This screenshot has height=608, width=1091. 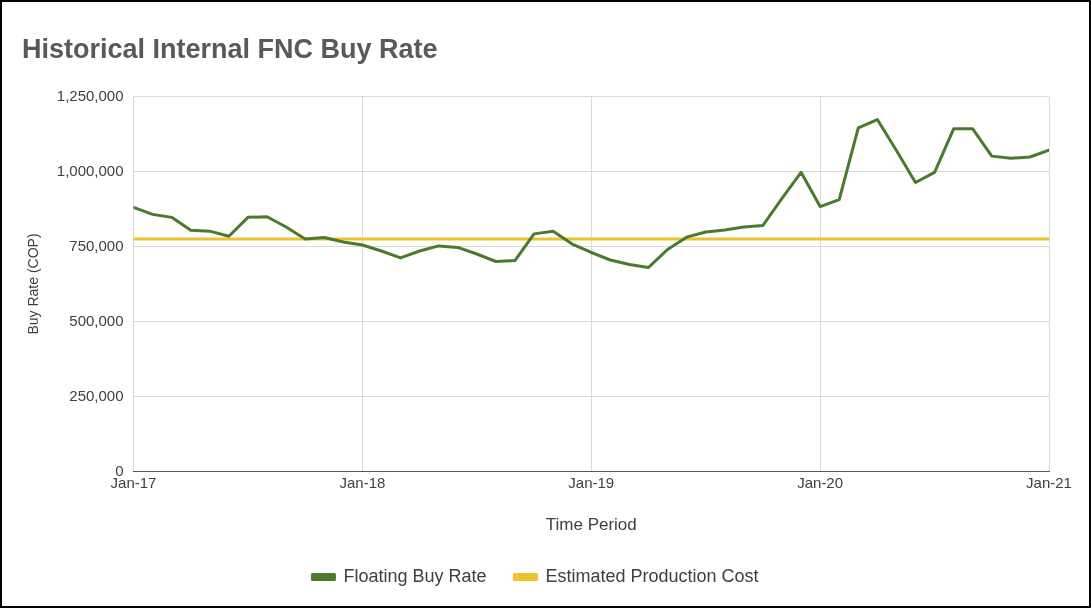 What do you see at coordinates (96, 395) in the screenshot?
I see `y-tick-label: 250,000` at bounding box center [96, 395].